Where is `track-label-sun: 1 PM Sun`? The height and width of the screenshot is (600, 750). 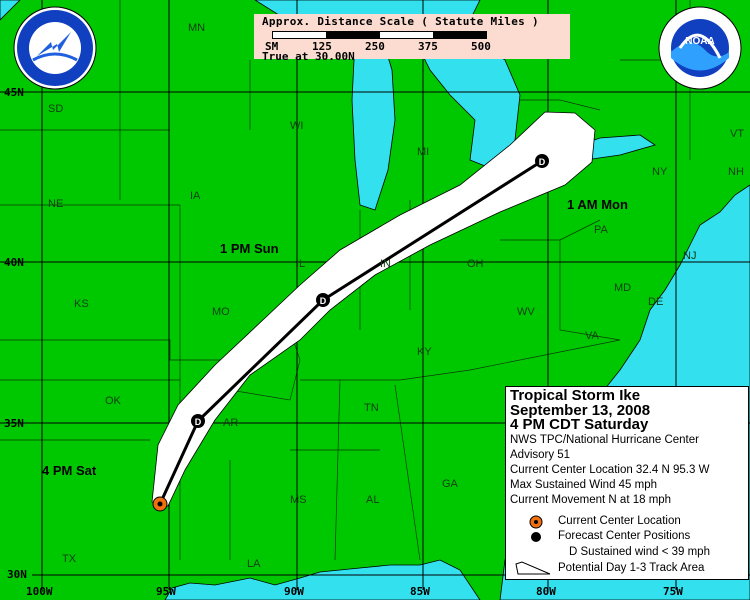 track-label-sun: 1 PM Sun is located at coordinates (249, 248).